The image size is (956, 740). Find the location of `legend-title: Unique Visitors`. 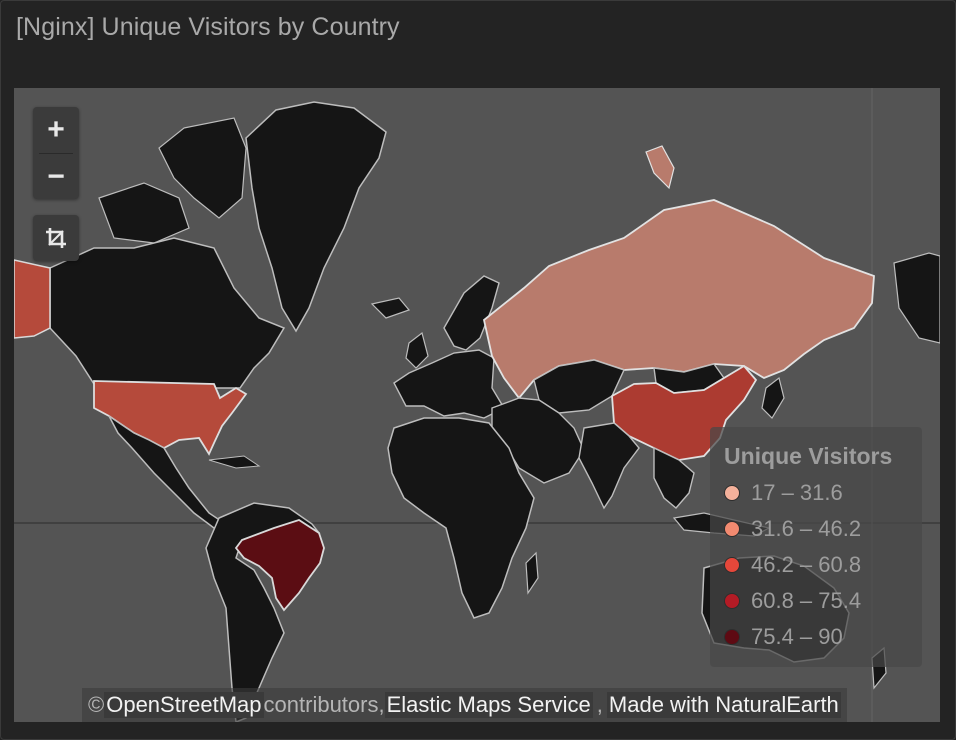

legend-title: Unique Visitors is located at coordinates (808, 456).